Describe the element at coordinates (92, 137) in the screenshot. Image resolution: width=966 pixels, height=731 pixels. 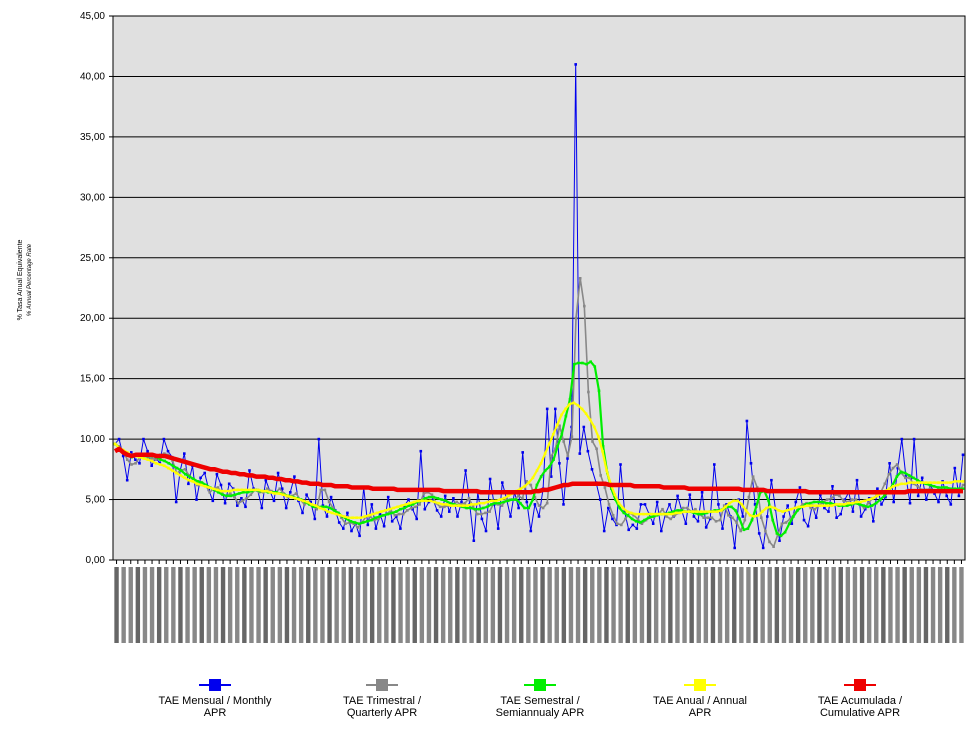
I see `y-tick-label: 35,00` at that location.